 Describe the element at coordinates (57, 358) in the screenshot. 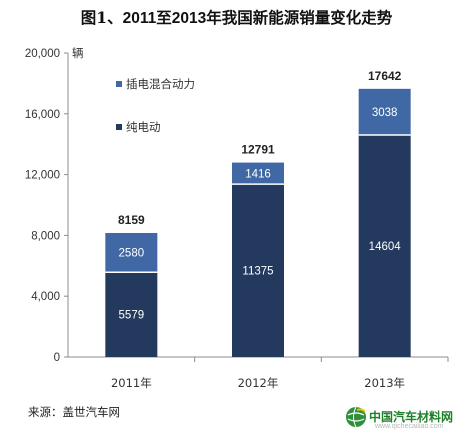

I see `y-tick-label: 0` at that location.